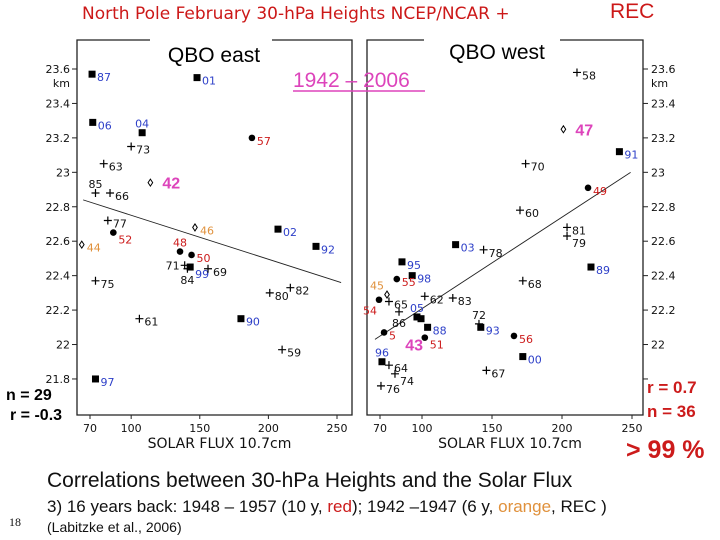 The width and height of the screenshot is (720, 540). I want to click on point-label: 76, so click(393, 389).